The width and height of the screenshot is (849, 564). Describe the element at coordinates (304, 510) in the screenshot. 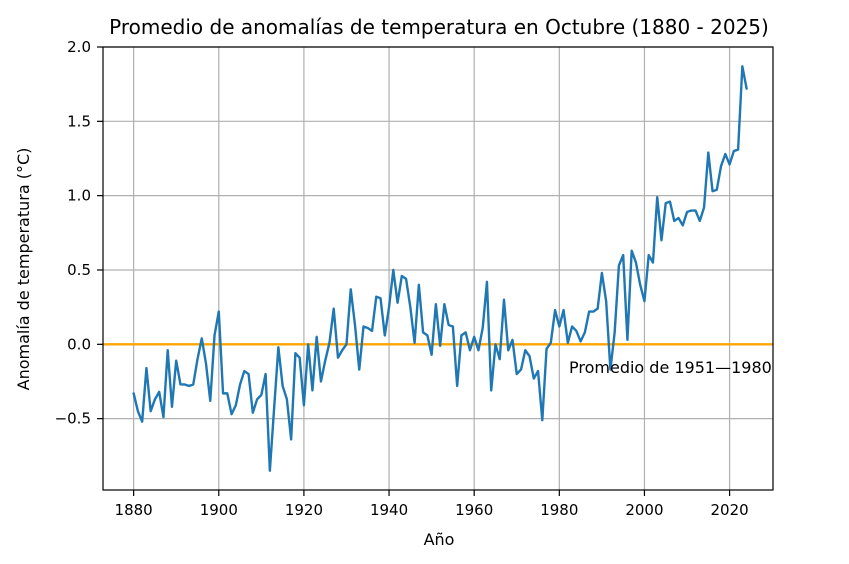

I see `x-tick-label: 1920` at that location.